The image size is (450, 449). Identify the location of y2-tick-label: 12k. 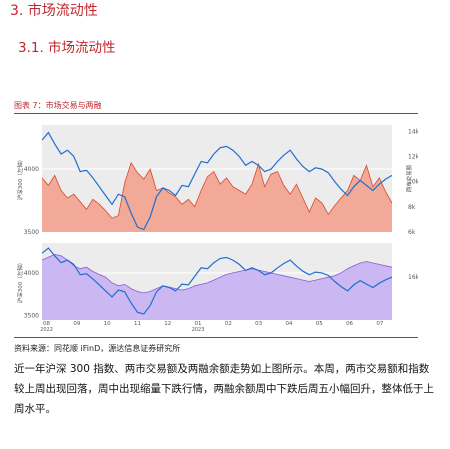
(413, 156).